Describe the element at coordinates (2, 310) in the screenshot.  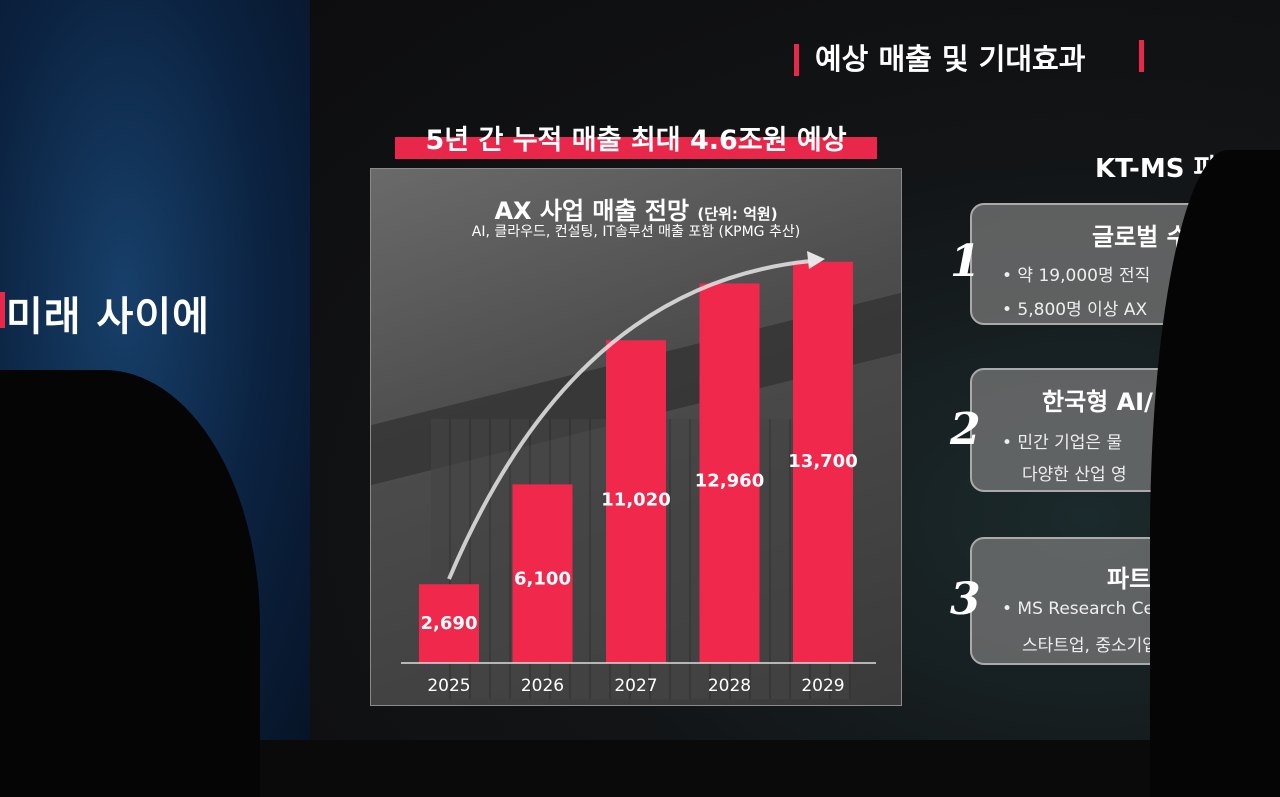
I see `accent-bar` at that location.